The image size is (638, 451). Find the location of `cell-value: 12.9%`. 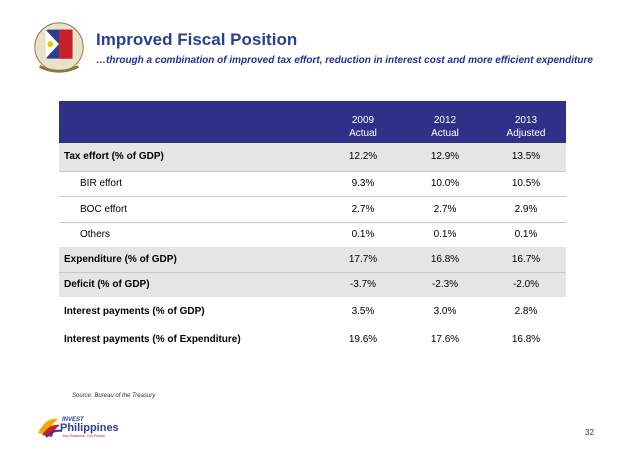

cell-value: 12.9% is located at coordinates (445, 157).